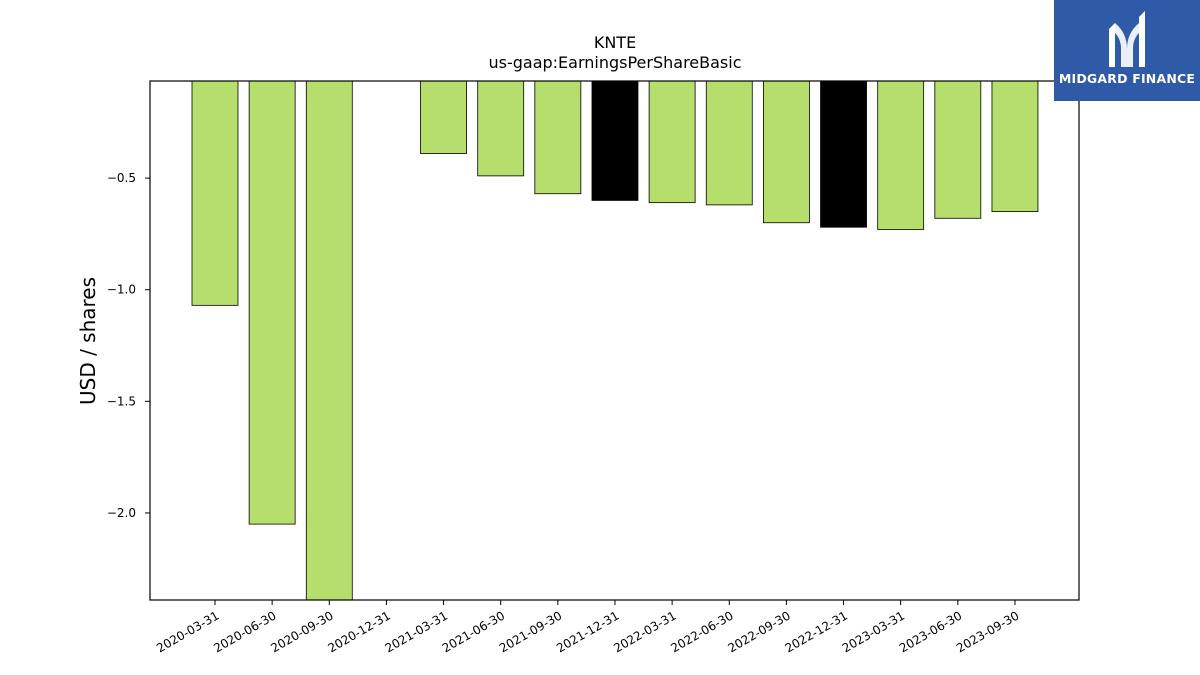  I want to click on y-tick-label: −0.5, so click(121, 178).